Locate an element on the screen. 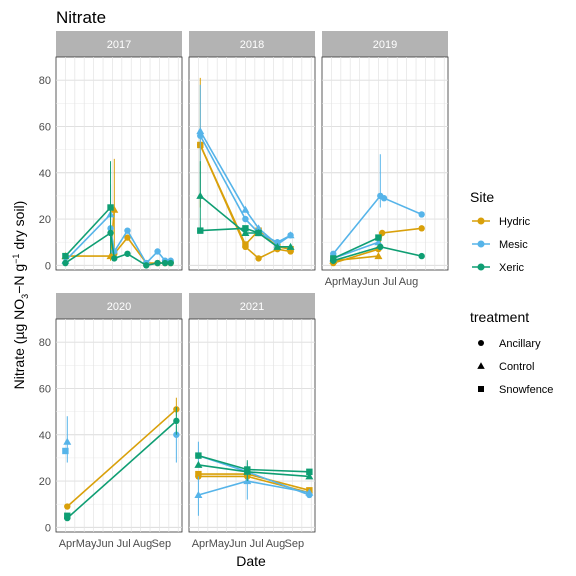 This screenshot has height=576, width=576. legend-site-label: Mesic is located at coordinates (513, 245).